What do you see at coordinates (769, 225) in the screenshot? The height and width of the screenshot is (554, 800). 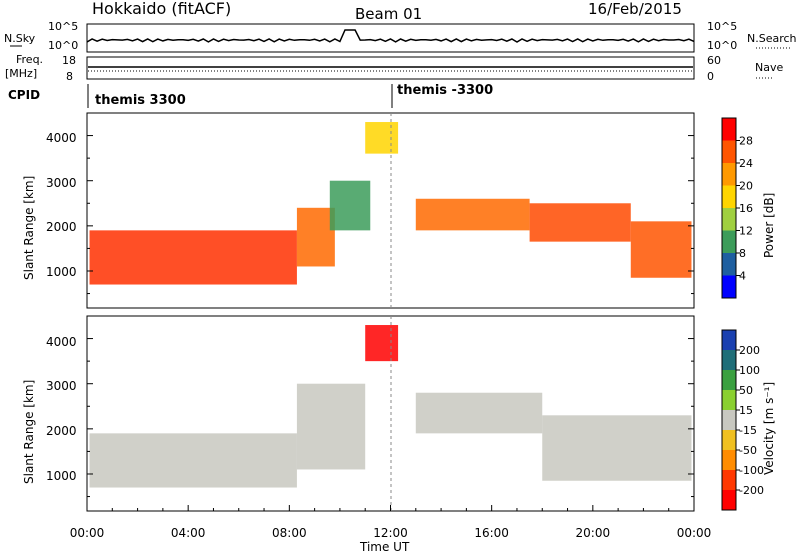 I see `power-colorbar-label: Power [dB]` at bounding box center [769, 225].